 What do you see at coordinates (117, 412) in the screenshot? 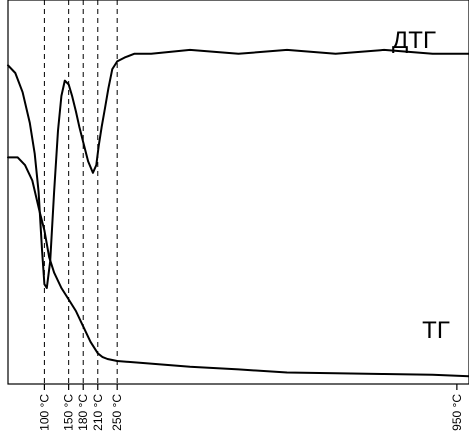
I see `x-tick-label: 250 °C` at bounding box center [117, 412].